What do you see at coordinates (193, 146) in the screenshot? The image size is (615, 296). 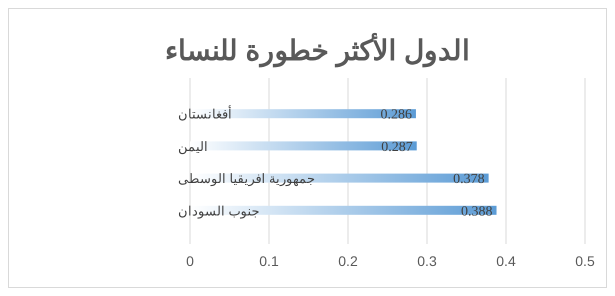 I see `y-tick-label: اليمن` at bounding box center [193, 146].